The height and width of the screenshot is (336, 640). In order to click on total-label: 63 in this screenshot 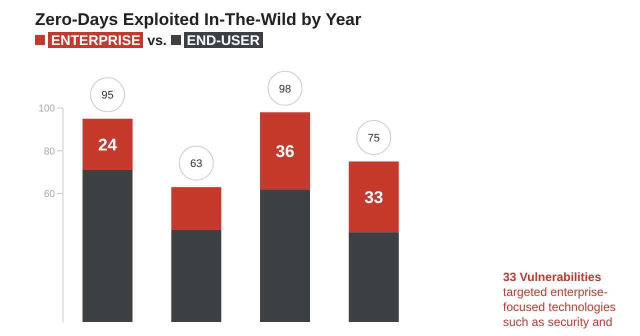, I will do `click(196, 164)`.